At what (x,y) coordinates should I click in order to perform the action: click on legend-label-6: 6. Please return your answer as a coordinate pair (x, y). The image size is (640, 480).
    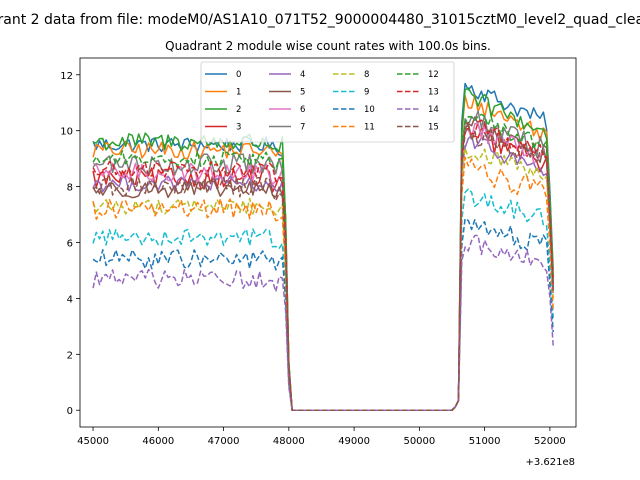
    Looking at the image, I should click on (302, 110).